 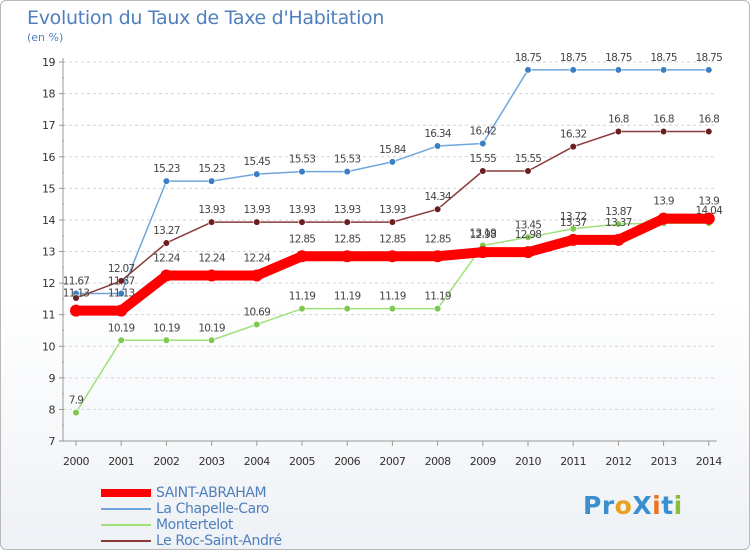 I want to click on logo-letter: r, so click(x=608, y=505).